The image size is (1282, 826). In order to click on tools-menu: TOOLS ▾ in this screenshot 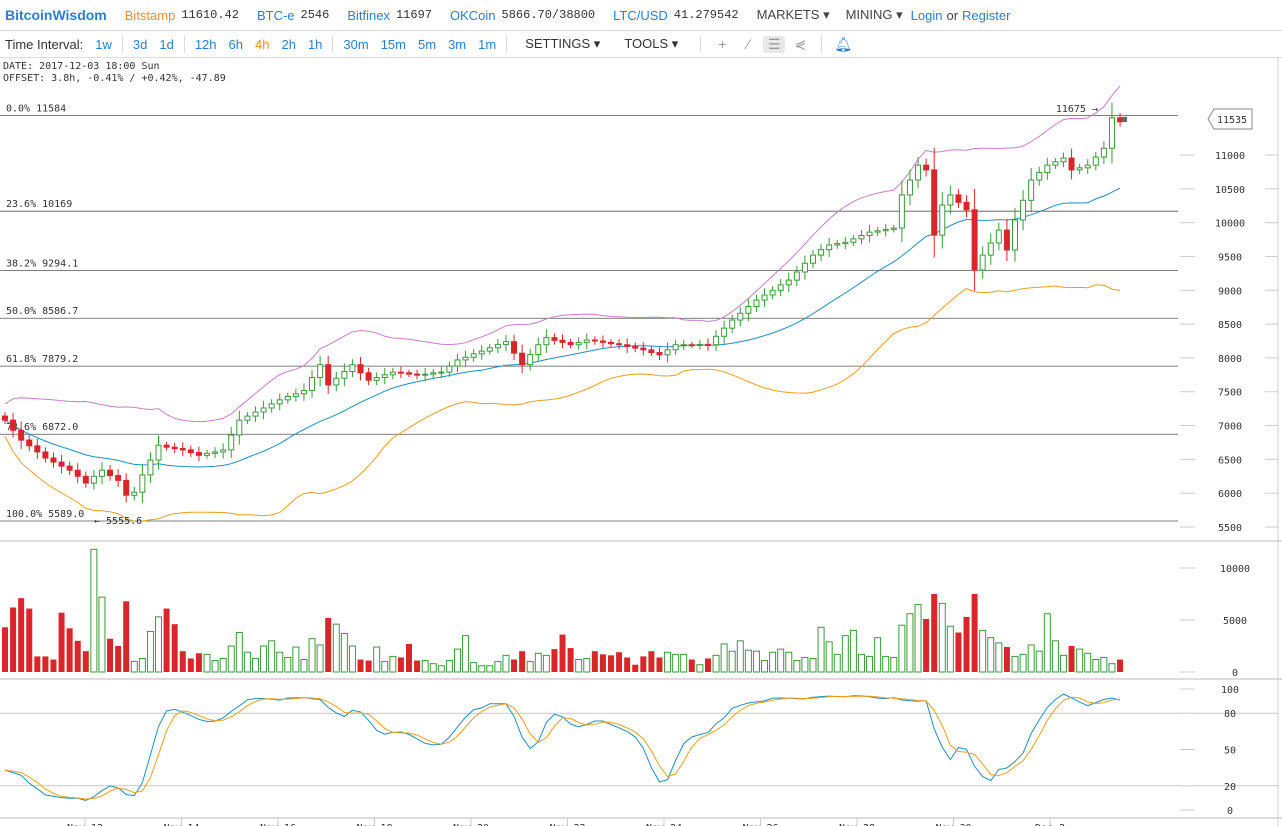, I will do `click(651, 43)`.